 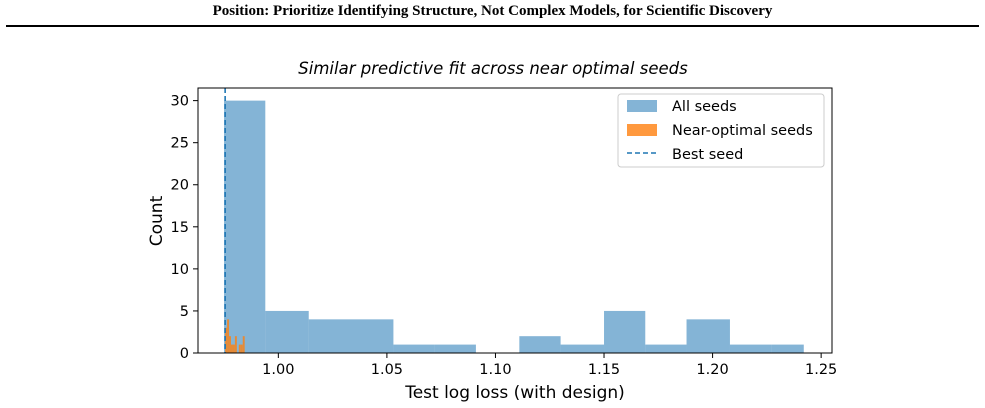 I want to click on legend: All seeds Near-optimal seeds Best seed, so click(x=721, y=130).